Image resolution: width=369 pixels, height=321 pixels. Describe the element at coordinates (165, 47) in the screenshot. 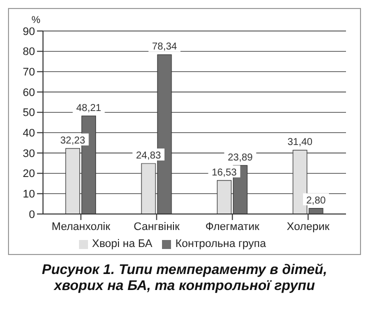

I see `data-label: 78,34` at that location.